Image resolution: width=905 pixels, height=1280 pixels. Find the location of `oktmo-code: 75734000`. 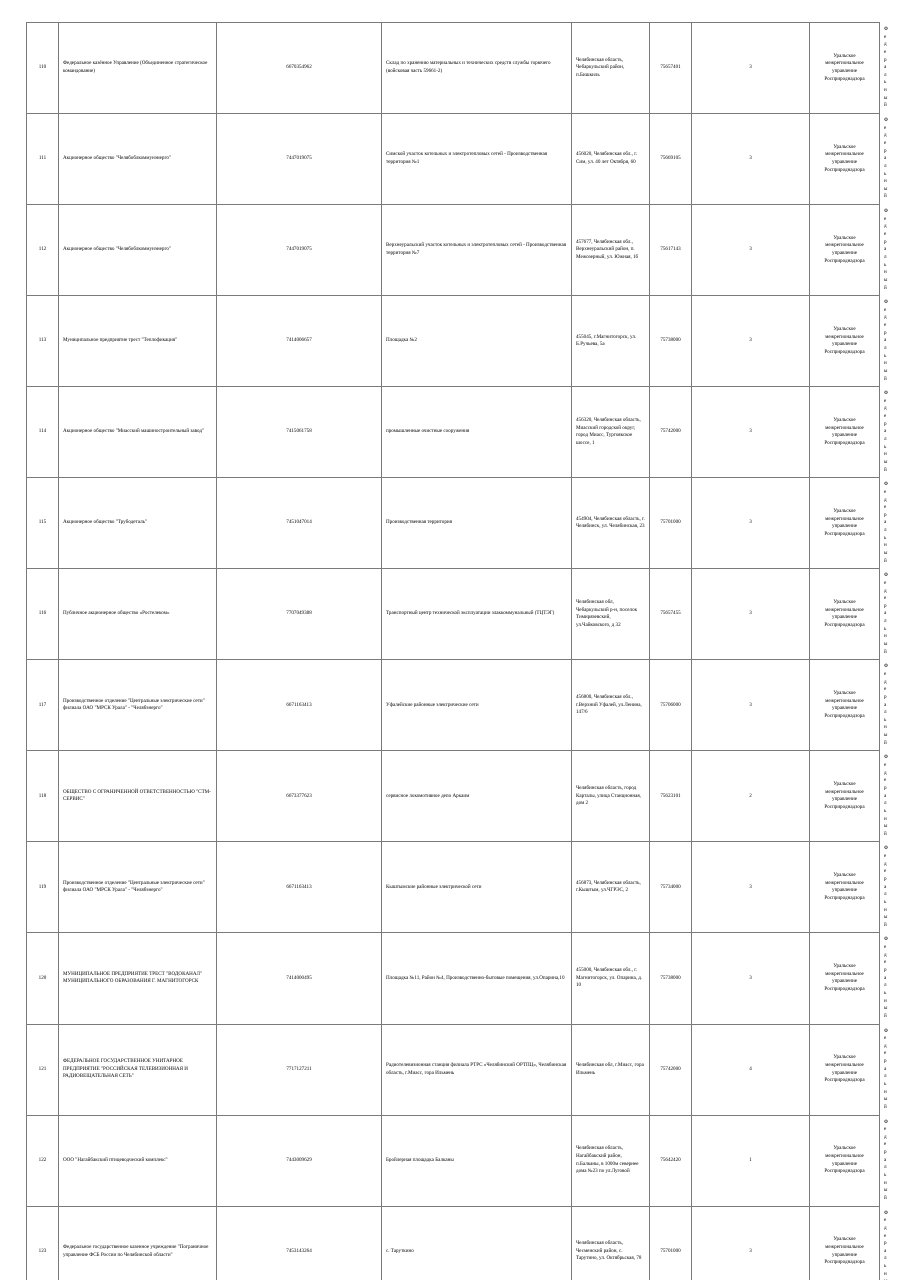

oktmo-code: 75734000 is located at coordinates (671, 887).